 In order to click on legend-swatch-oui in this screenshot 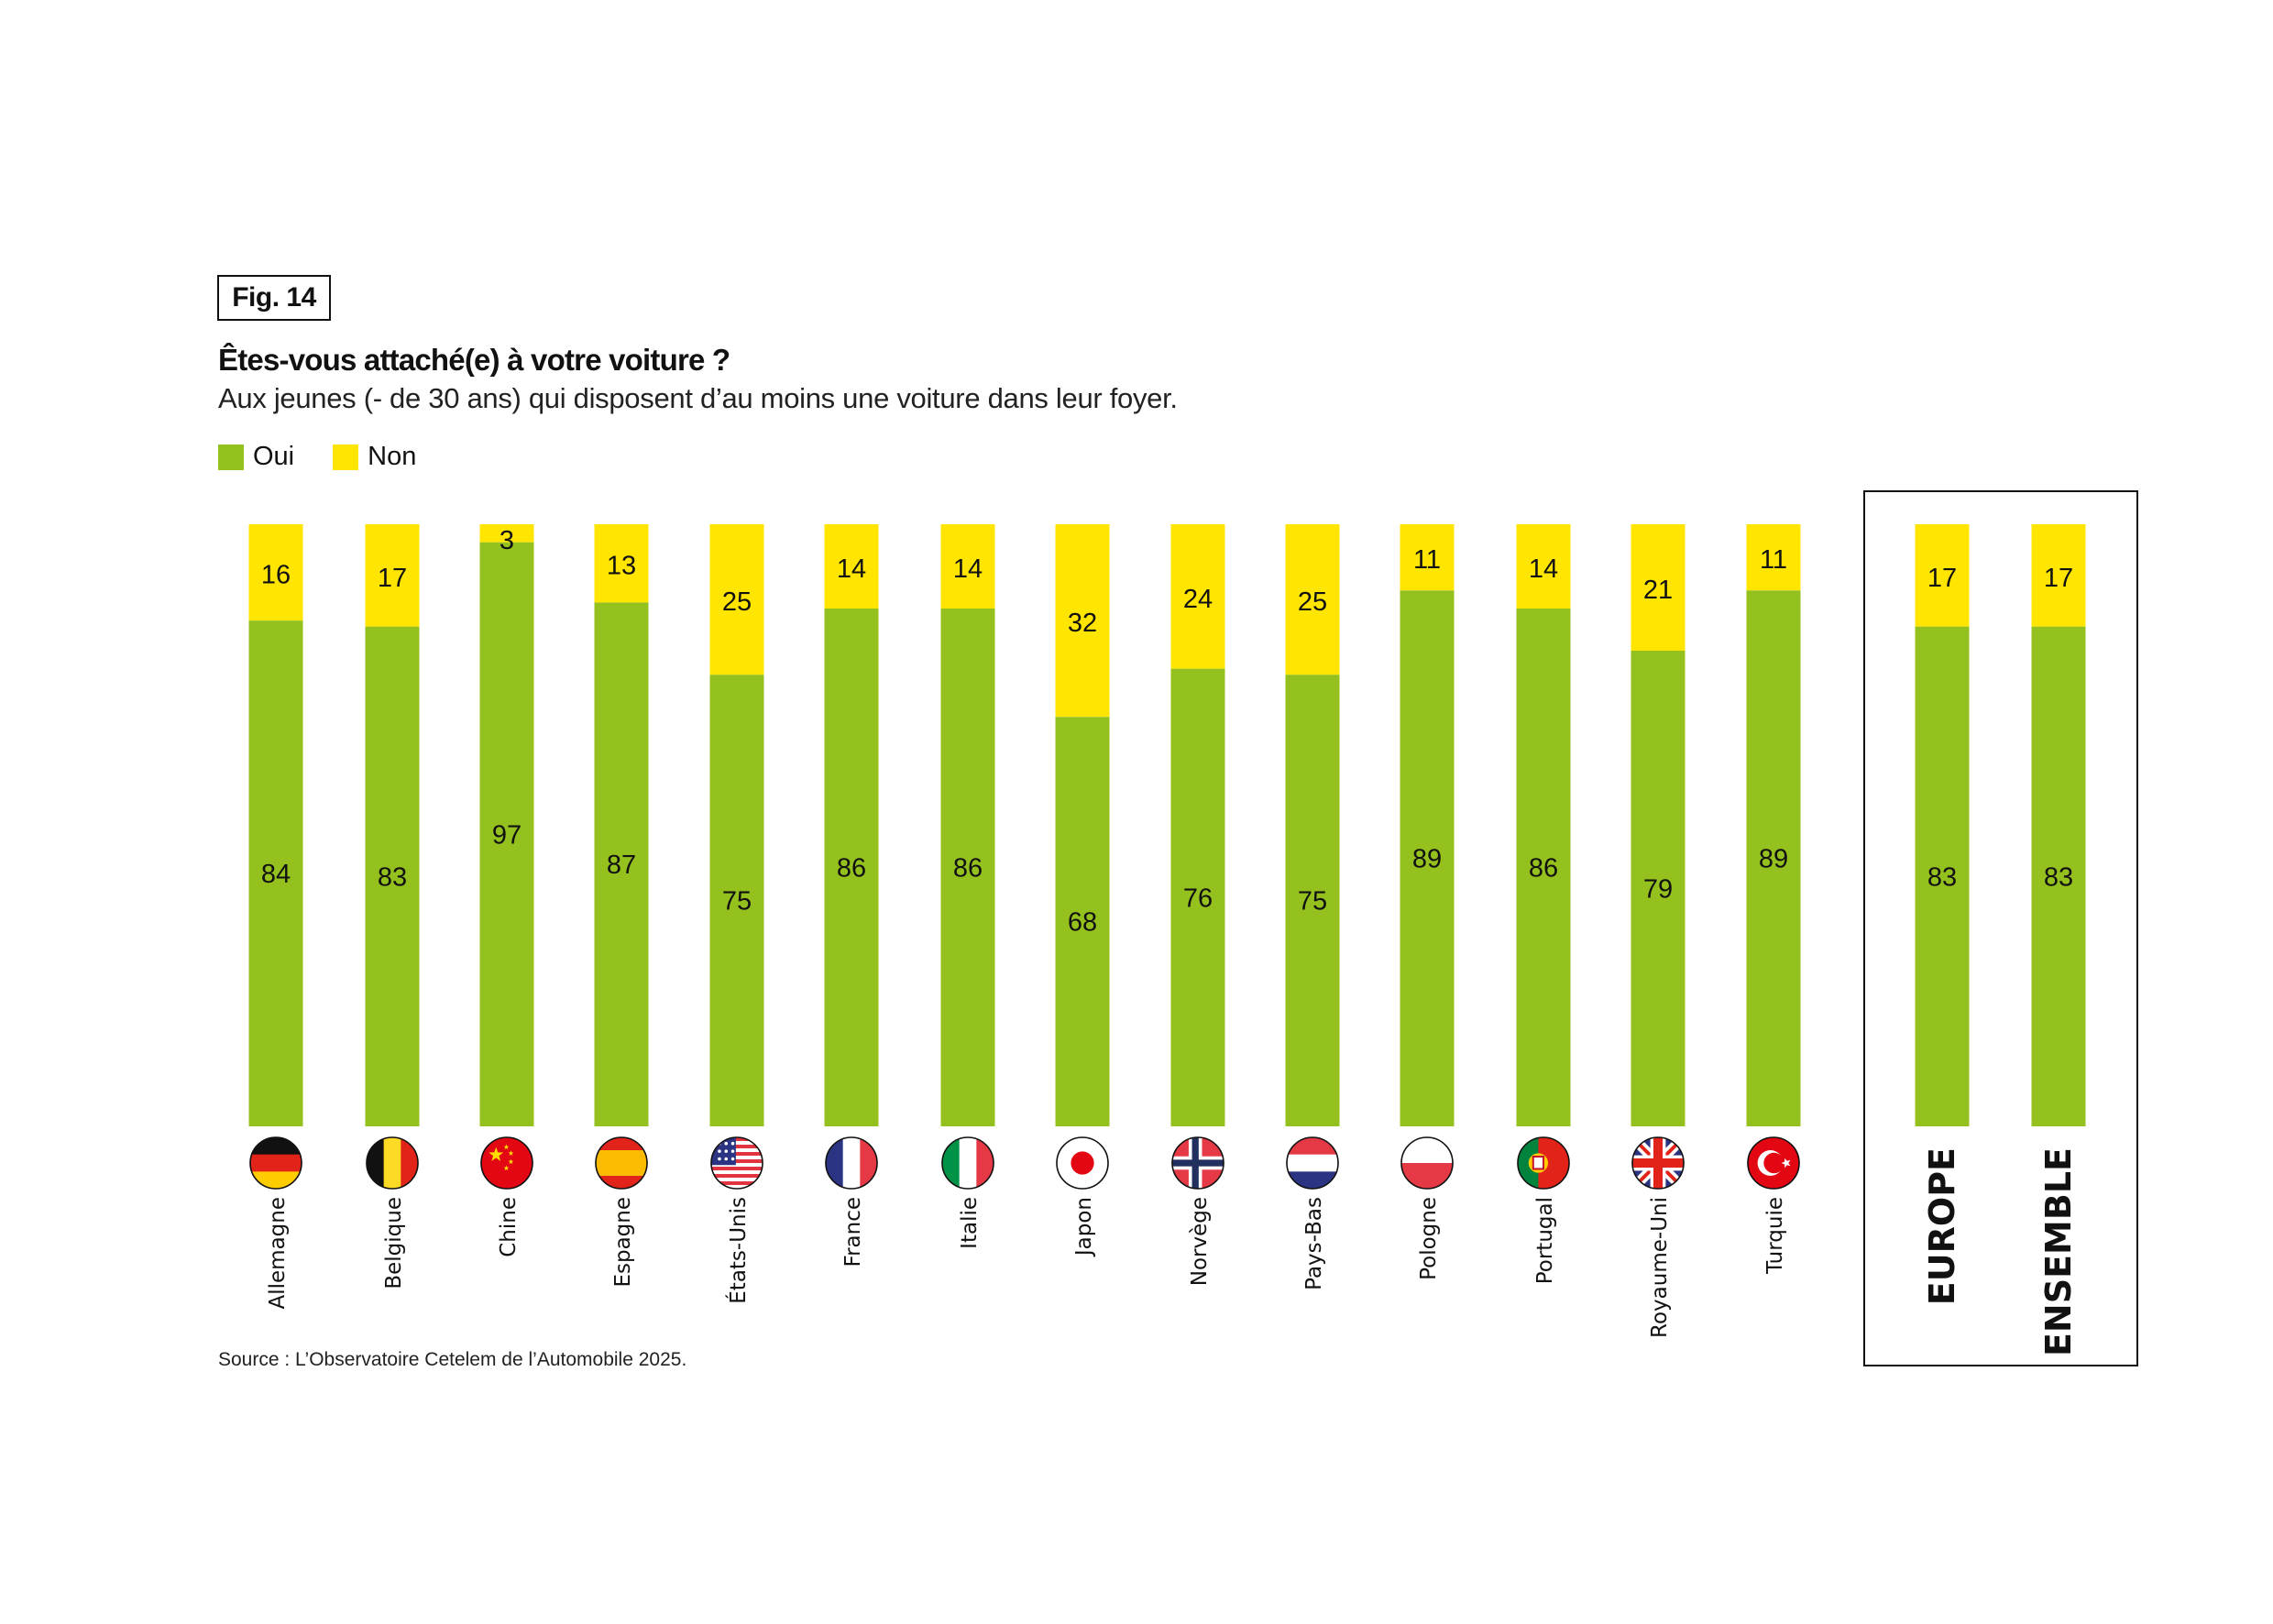, I will do `click(231, 457)`.